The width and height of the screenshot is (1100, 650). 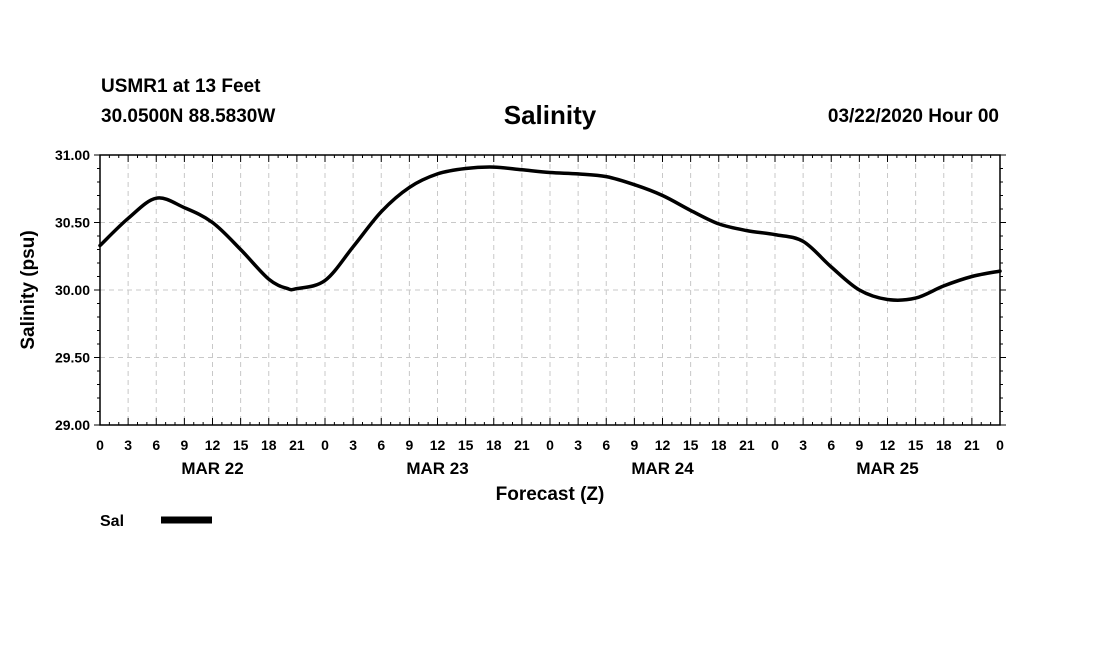 I want to click on y-tick-label: 30.00, so click(x=72, y=290).